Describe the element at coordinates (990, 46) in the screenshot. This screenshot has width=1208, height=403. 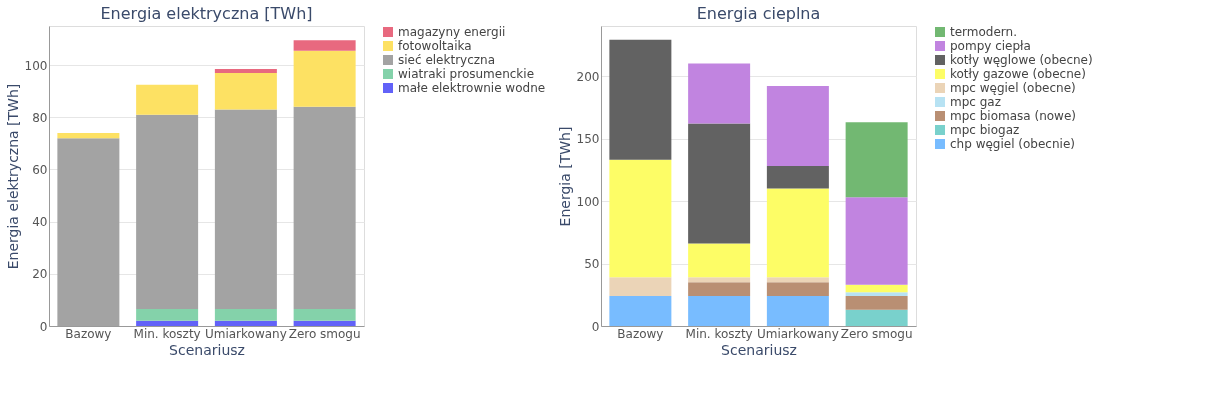
I see `legend-label: pompy ciepła` at that location.